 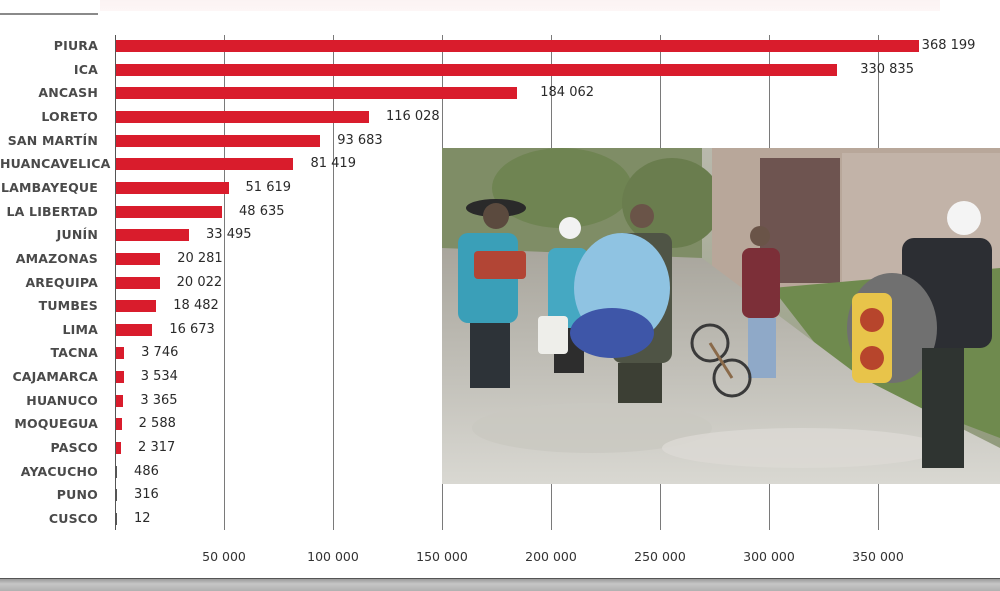 What do you see at coordinates (262, 211) in the screenshot?
I see `value-label: 48 635` at bounding box center [262, 211].